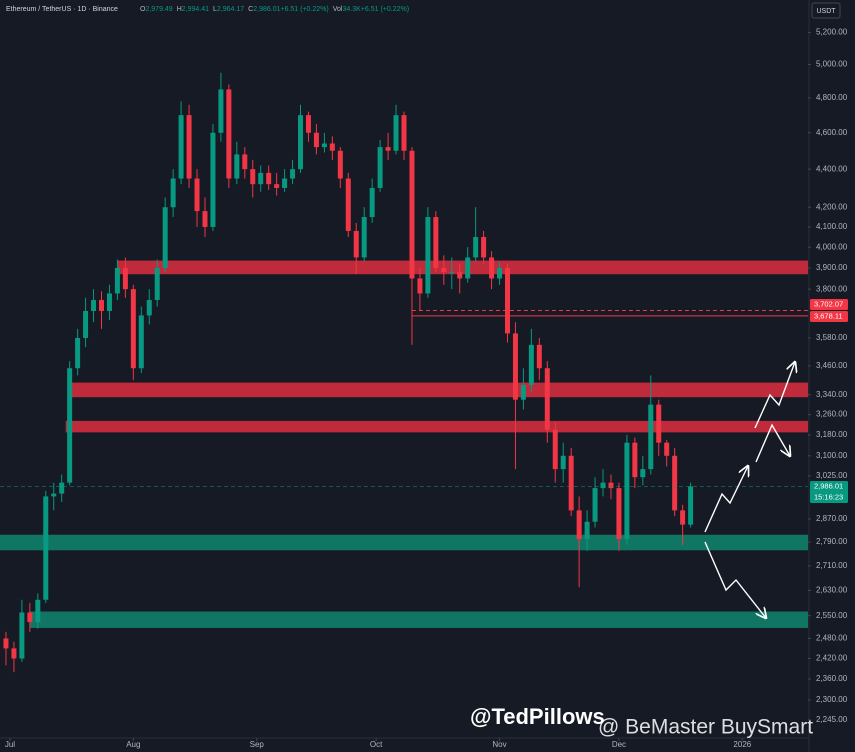  What do you see at coordinates (351, 9) in the screenshot?
I see `quote-value: 34.3K` at bounding box center [351, 9].